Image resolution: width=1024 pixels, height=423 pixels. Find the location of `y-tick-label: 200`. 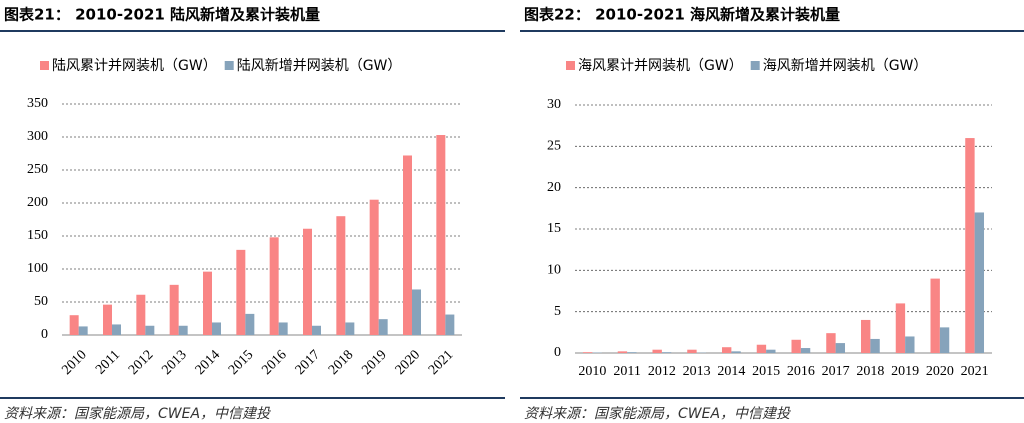

y-tick-label: 200 is located at coordinates (37, 202).